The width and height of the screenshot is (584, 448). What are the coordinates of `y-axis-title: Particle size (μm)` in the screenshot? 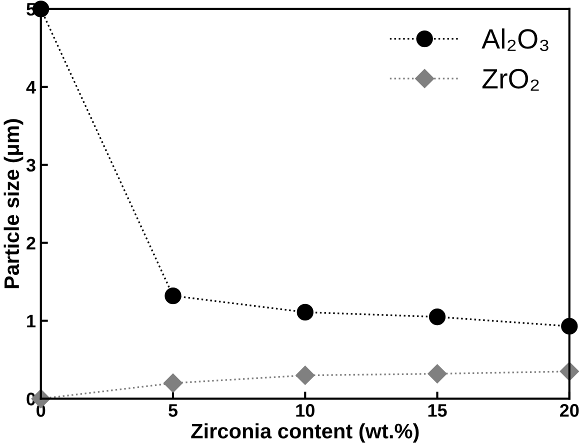 It's located at (14, 203).